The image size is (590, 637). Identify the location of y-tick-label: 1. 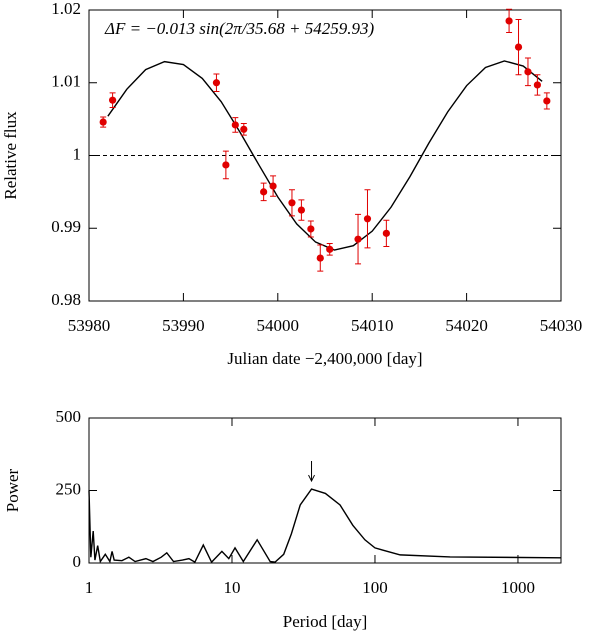
(77, 153).